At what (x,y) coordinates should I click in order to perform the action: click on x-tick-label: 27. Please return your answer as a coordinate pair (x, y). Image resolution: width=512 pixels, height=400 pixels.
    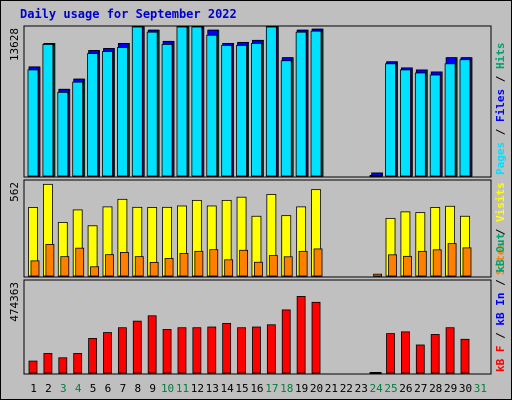
    Looking at the image, I should click on (420, 388).